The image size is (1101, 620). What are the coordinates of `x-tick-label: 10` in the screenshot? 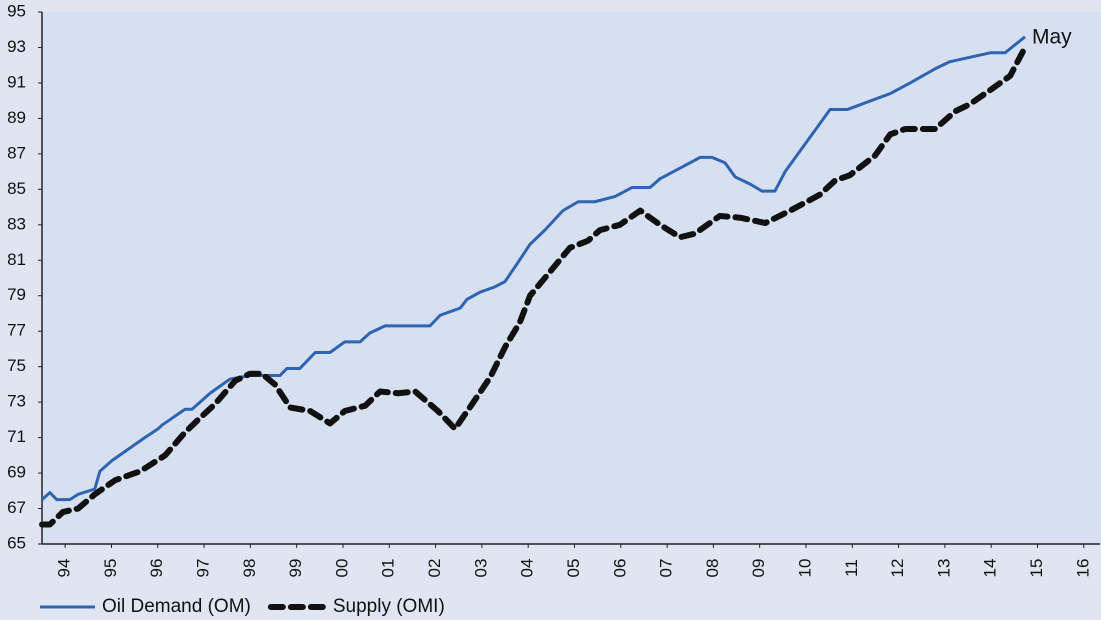 It's located at (804, 568).